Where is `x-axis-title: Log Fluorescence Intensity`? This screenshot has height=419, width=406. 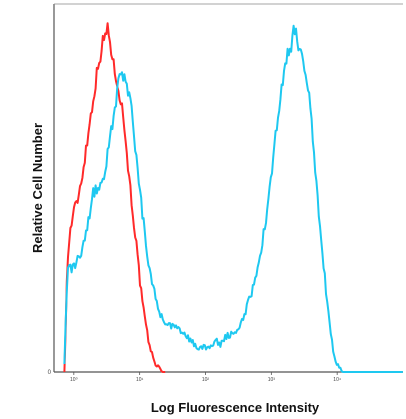 x-axis-title: Log Fluorescence Intensity is located at coordinates (235, 407).